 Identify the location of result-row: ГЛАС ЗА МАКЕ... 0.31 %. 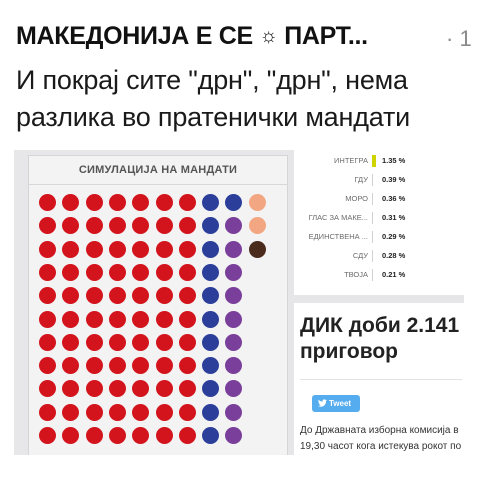
(379, 218).